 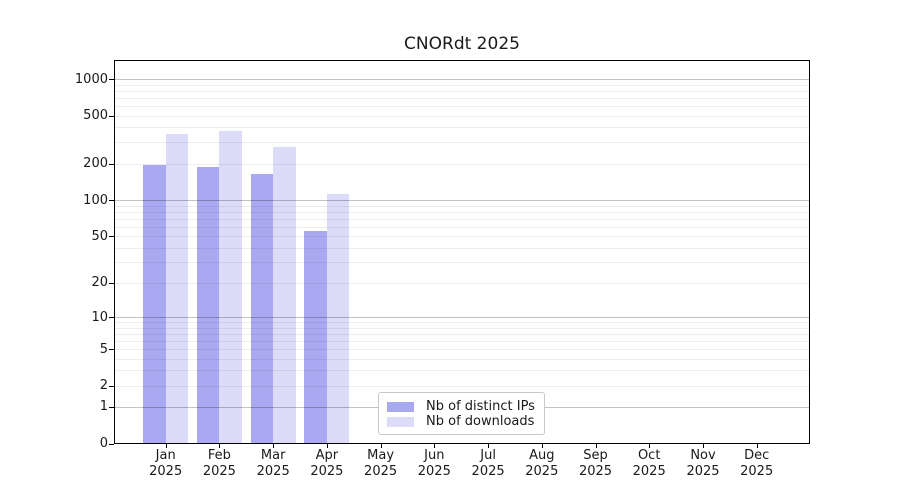 What do you see at coordinates (103, 349) in the screenshot?
I see `y-tick-label: 5` at bounding box center [103, 349].